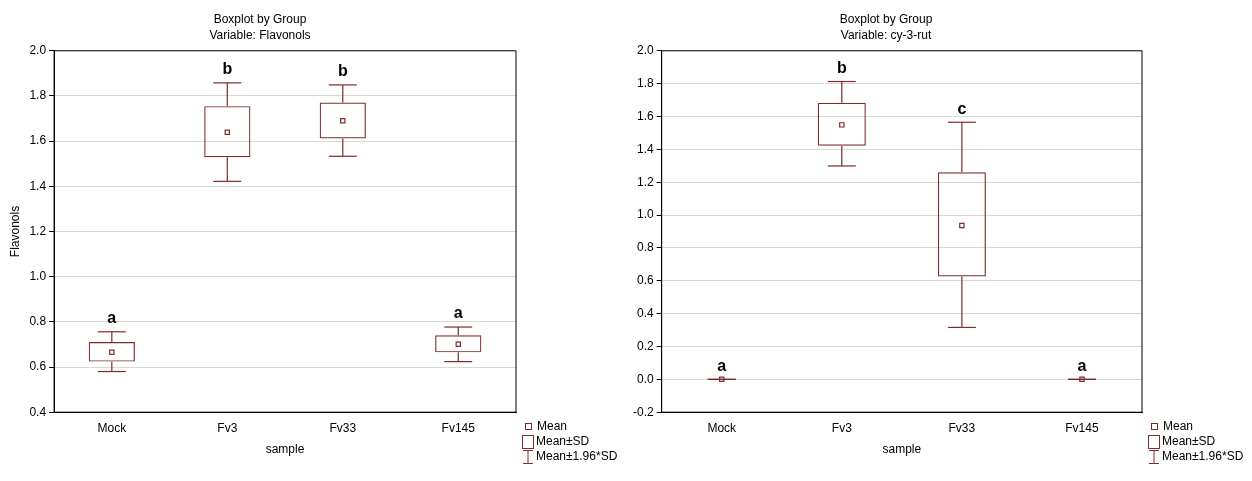 This screenshot has height=481, width=1252. Describe the element at coordinates (962, 108) in the screenshot. I see `annotation: c` at that location.